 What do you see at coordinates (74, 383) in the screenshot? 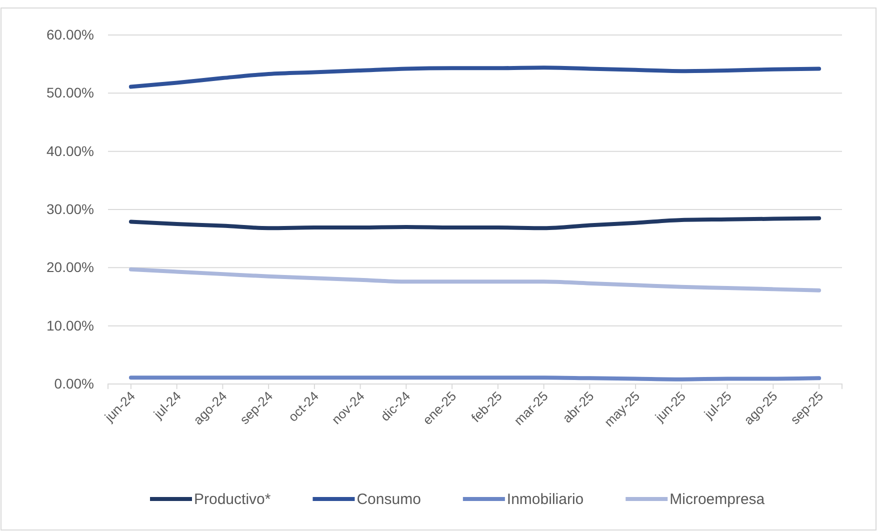
I see `y-tick-label: 0.00%` at bounding box center [74, 383].